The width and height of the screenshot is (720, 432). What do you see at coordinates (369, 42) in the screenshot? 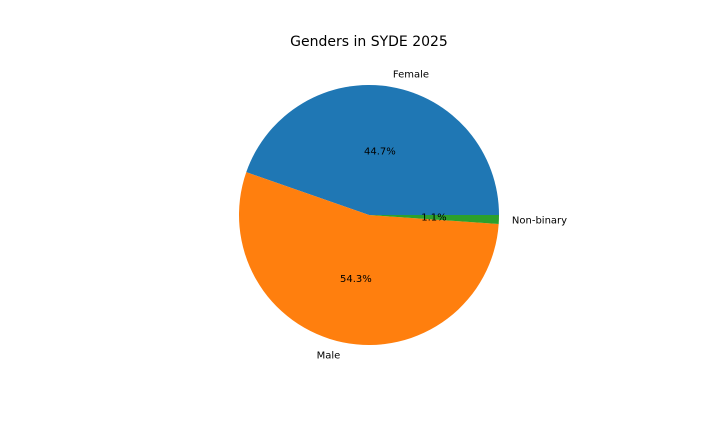
I see `chart-title: Genders in SYDE 2025` at bounding box center [369, 42].